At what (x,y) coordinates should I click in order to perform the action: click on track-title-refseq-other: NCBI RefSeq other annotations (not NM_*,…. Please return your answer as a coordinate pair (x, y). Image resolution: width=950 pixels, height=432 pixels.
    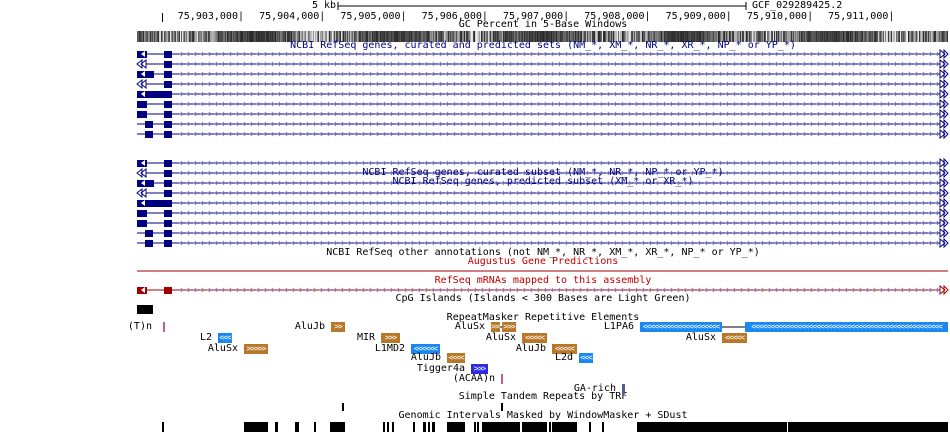
    Looking at the image, I should click on (543, 252).